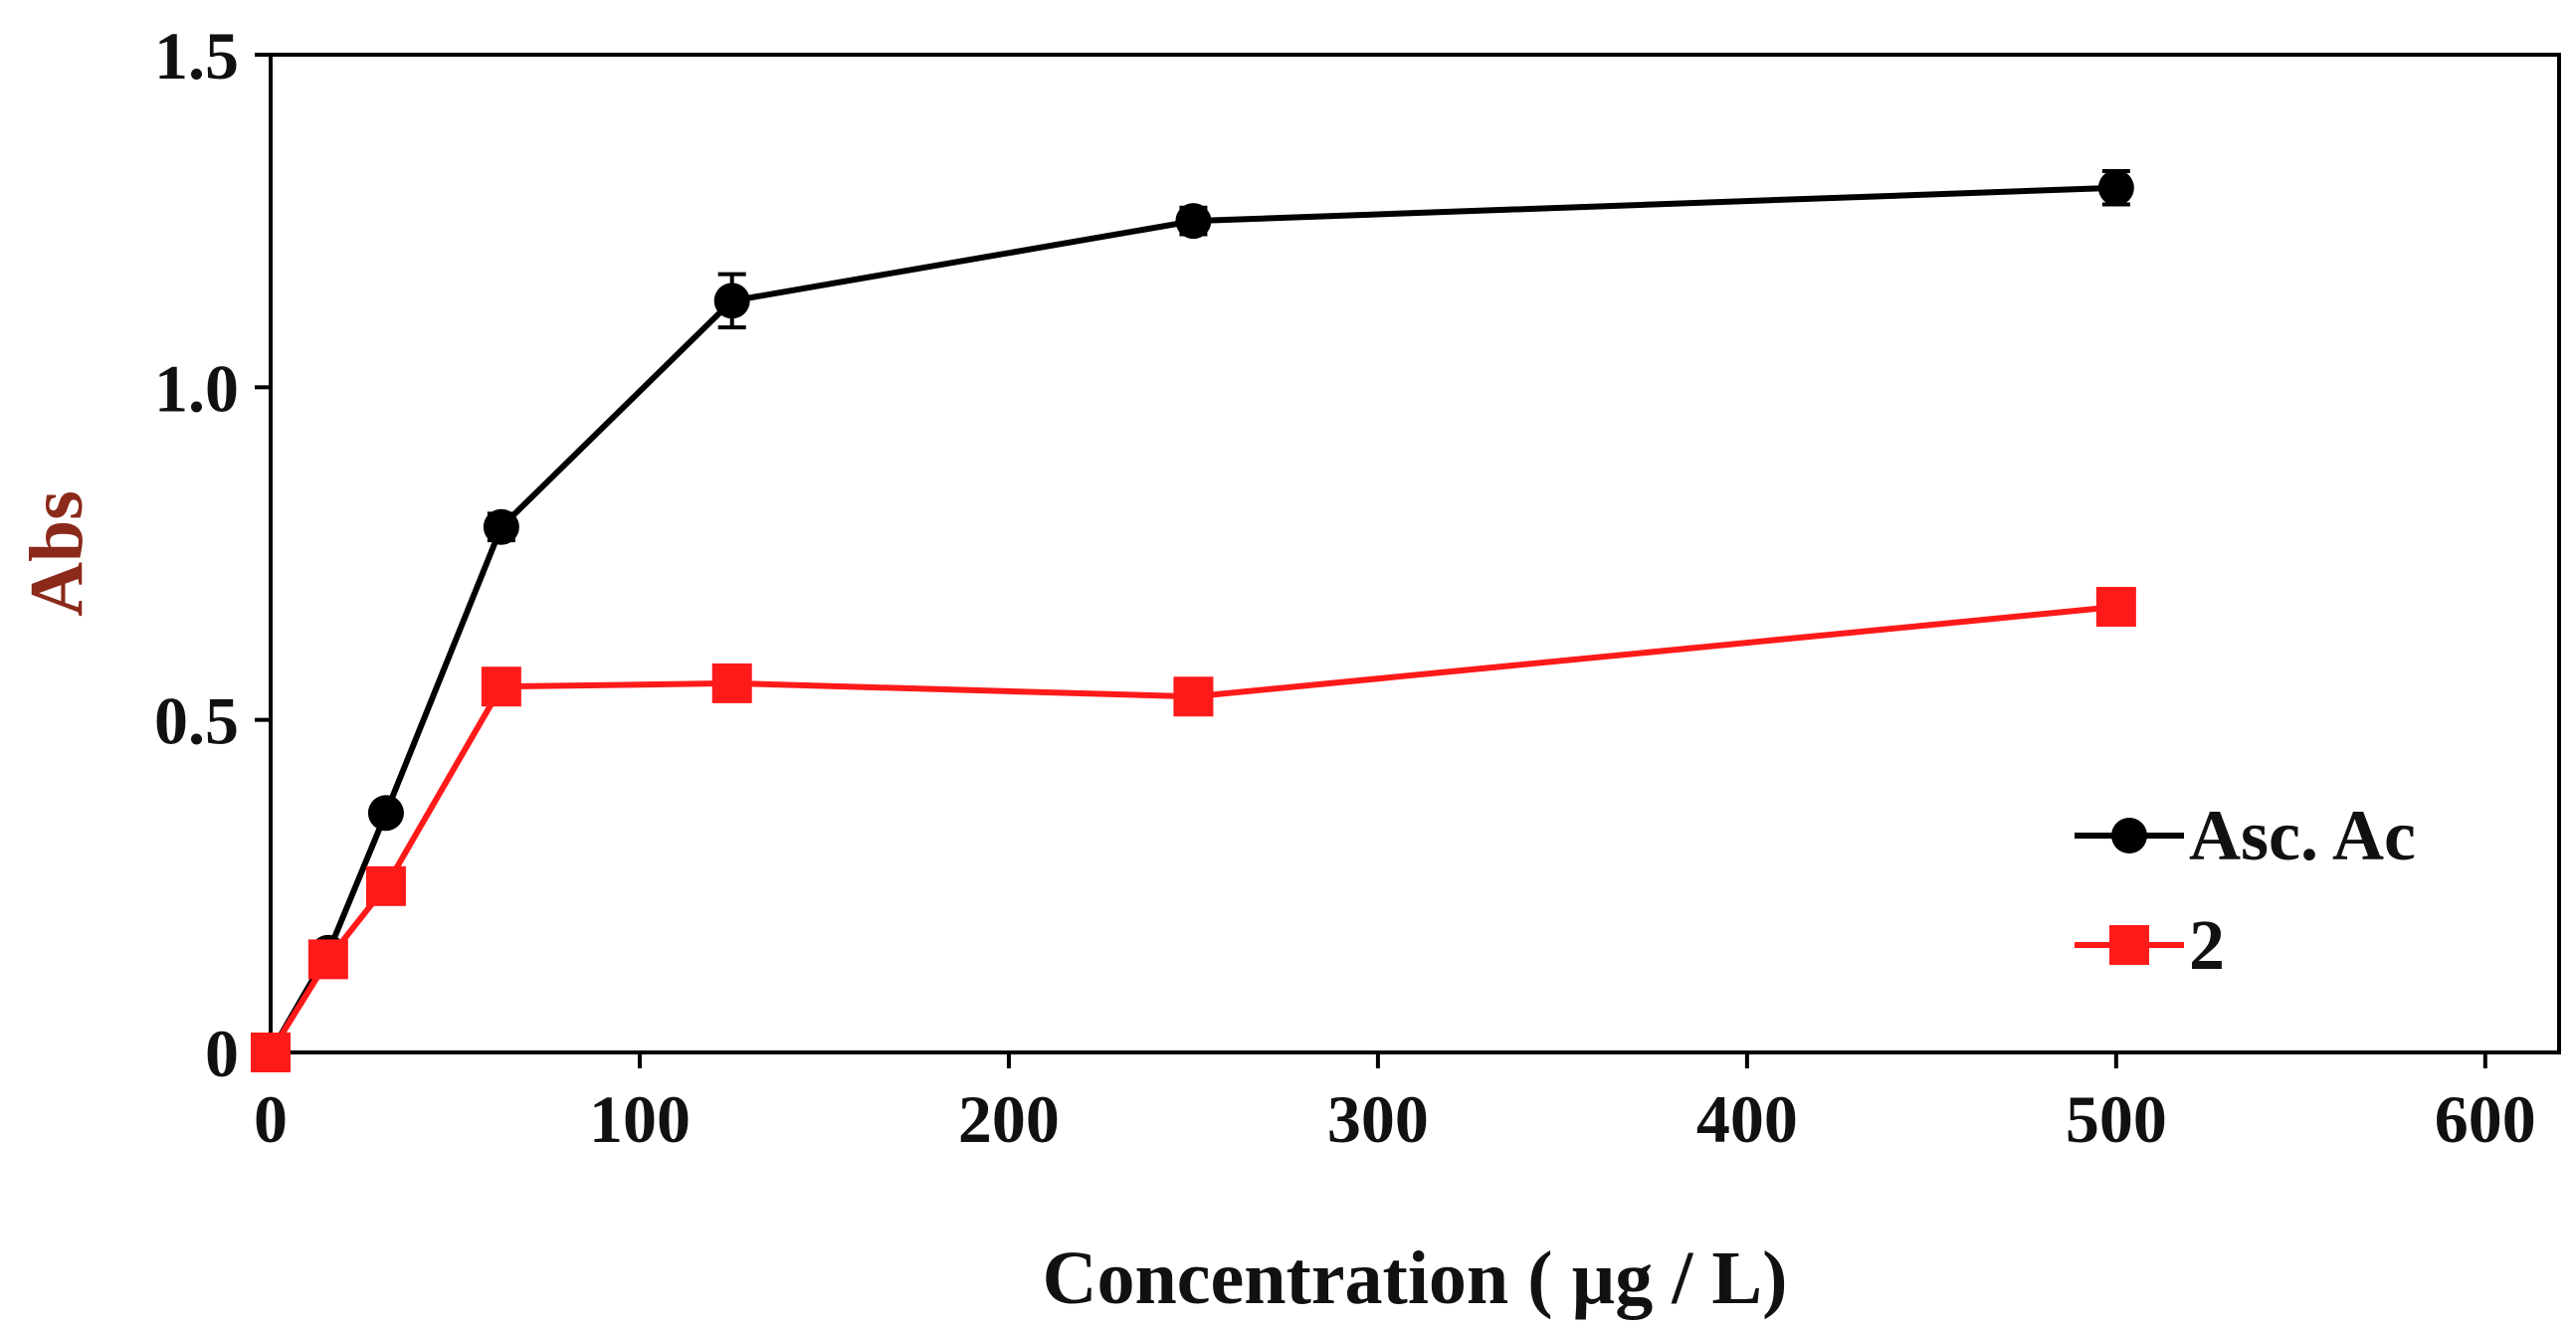 This screenshot has height=1327, width=2576. What do you see at coordinates (2245, 890) in the screenshot?
I see `legend: Asc. Ac 2` at bounding box center [2245, 890].